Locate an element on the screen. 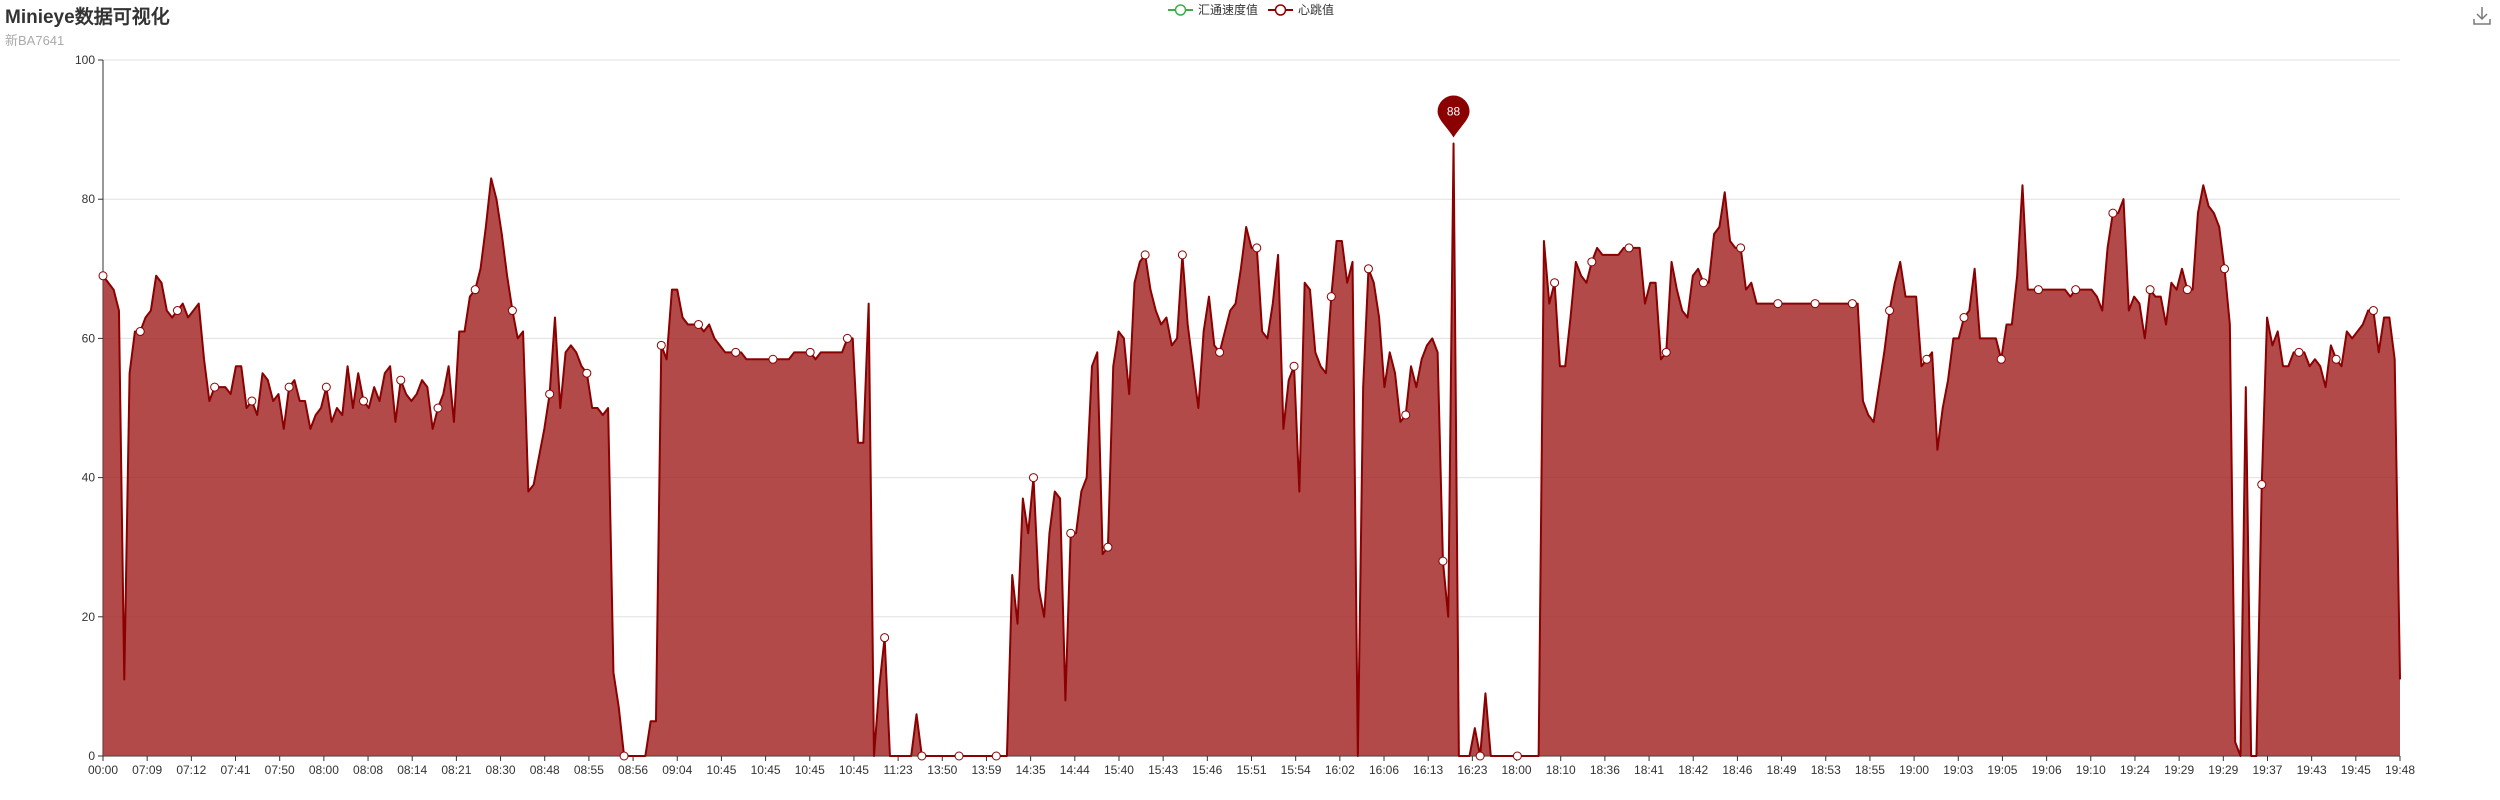  x-tick-label: 15:51 is located at coordinates (1251, 770).